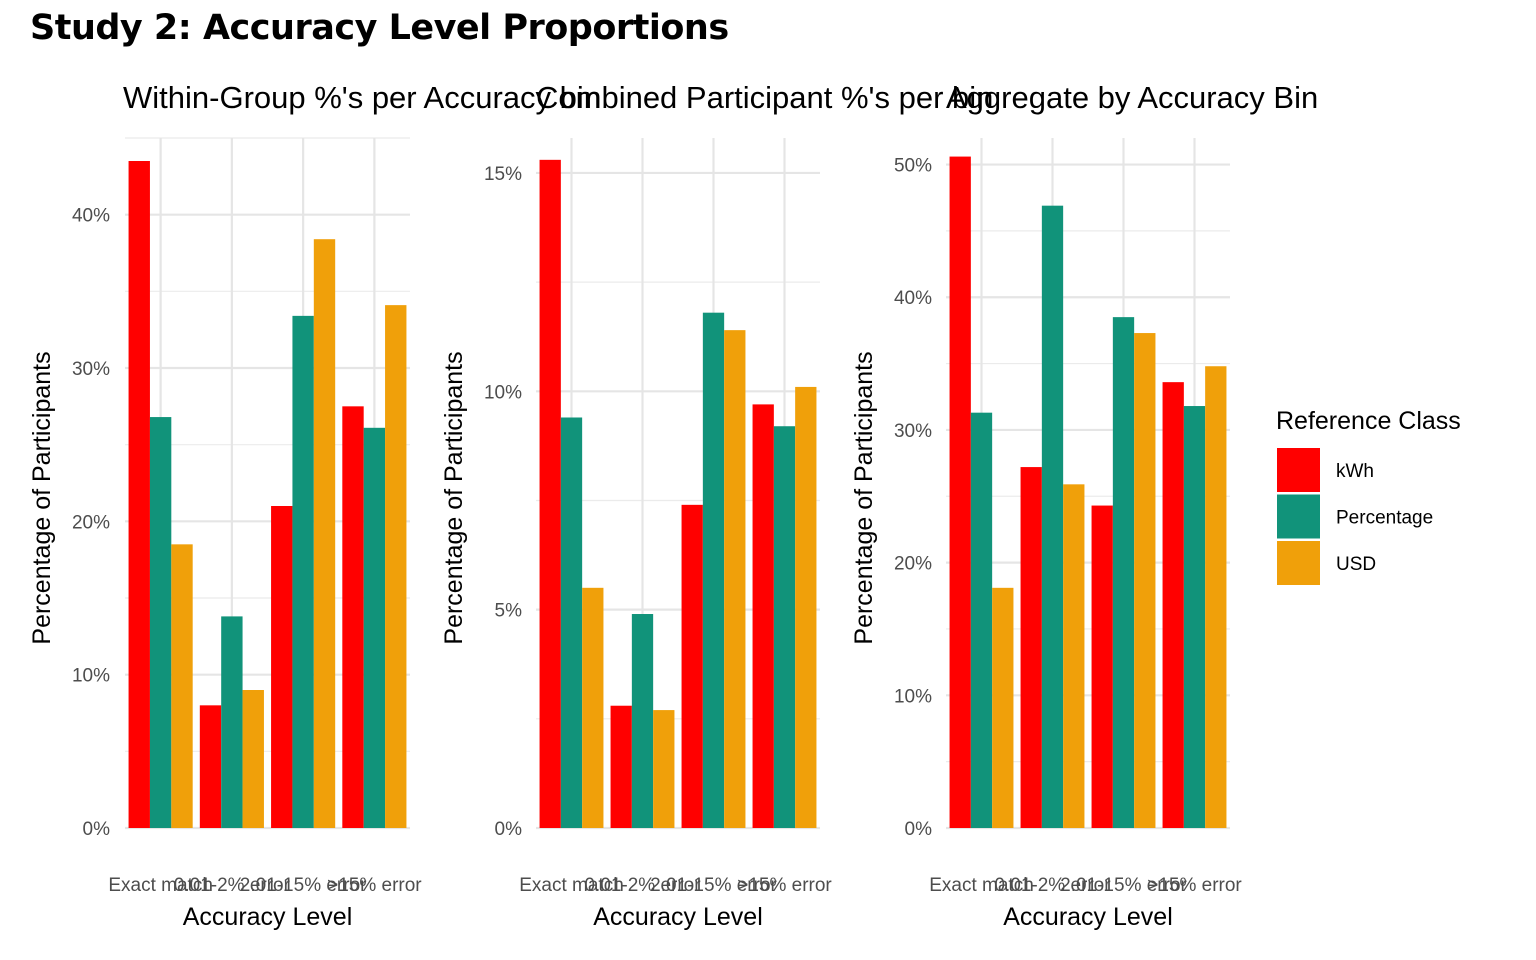  What do you see at coordinates (379, 28) in the screenshot?
I see `figure-title: Study 2: Accuracy Level Proportions` at bounding box center [379, 28].